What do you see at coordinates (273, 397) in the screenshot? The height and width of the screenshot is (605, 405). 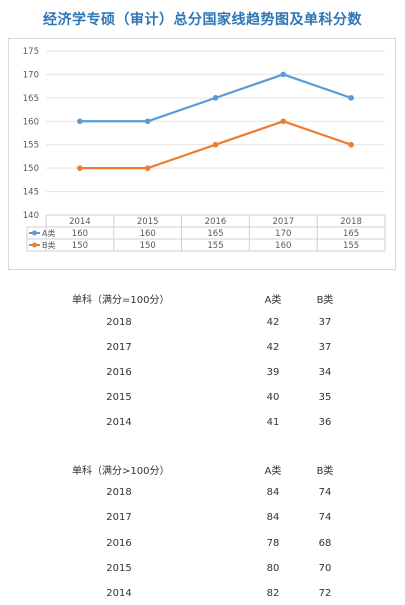 I see `table-cell-a: 40` at bounding box center [273, 397].